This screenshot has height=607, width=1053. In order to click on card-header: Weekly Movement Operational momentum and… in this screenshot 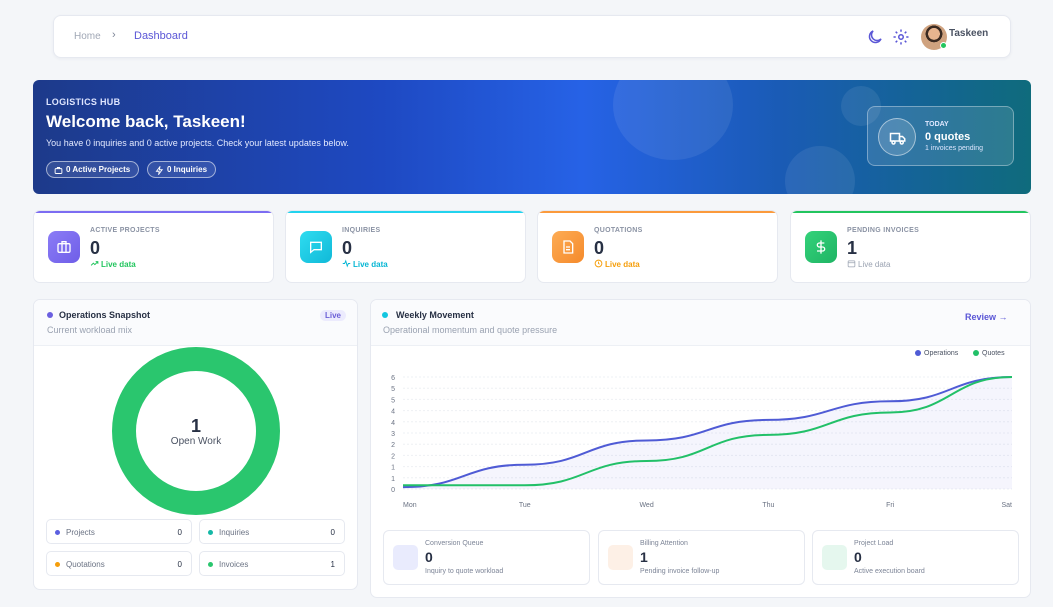, I will do `click(700, 323)`.